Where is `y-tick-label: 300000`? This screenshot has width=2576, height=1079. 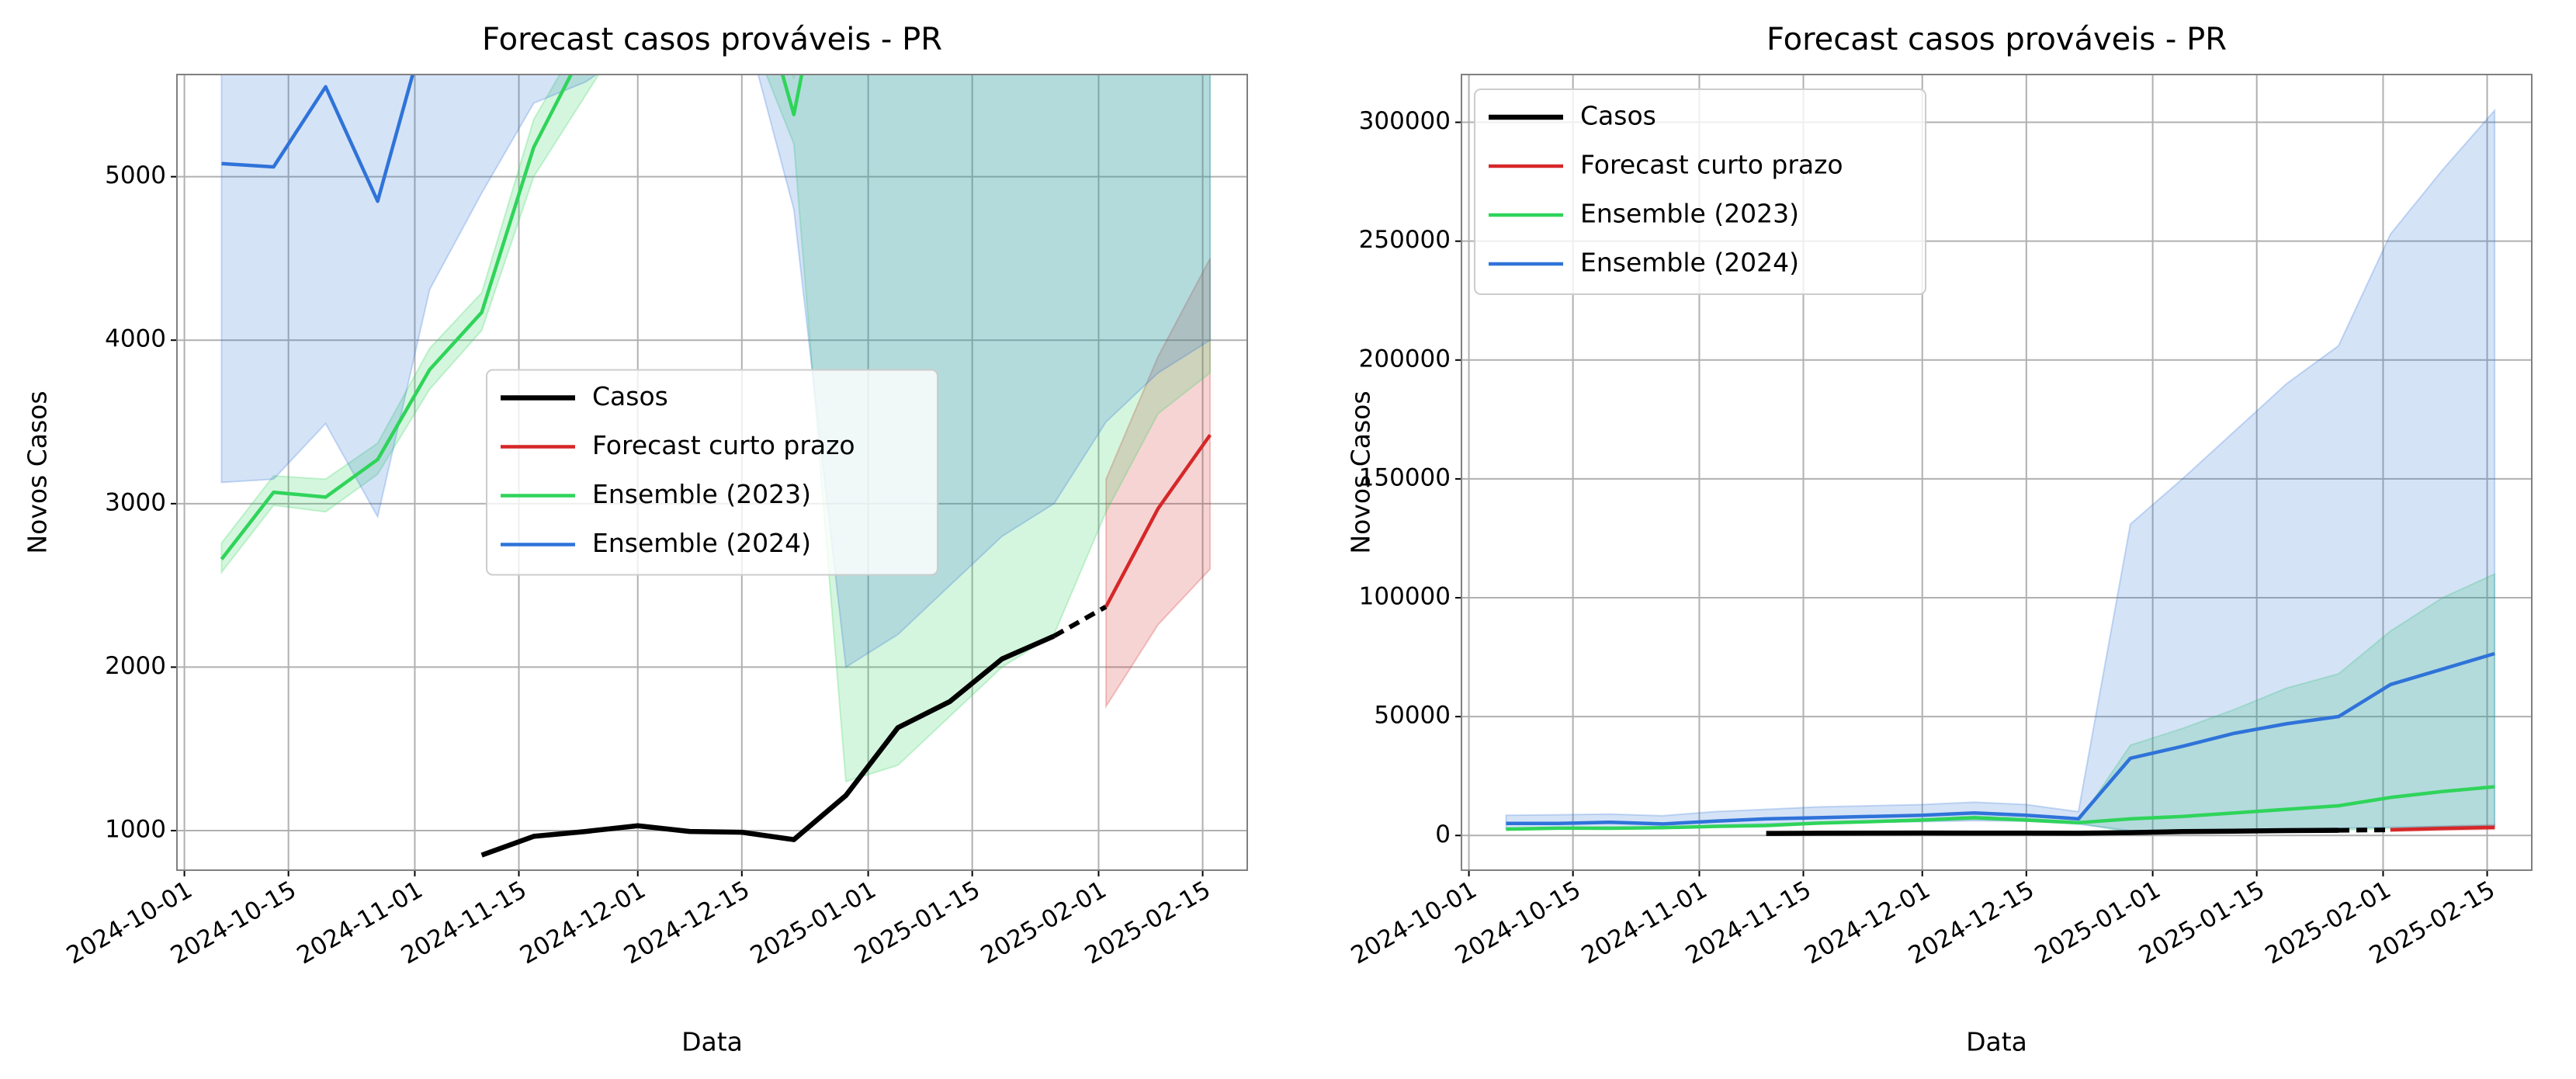
y-tick-label: 300000 is located at coordinates (1405, 121).